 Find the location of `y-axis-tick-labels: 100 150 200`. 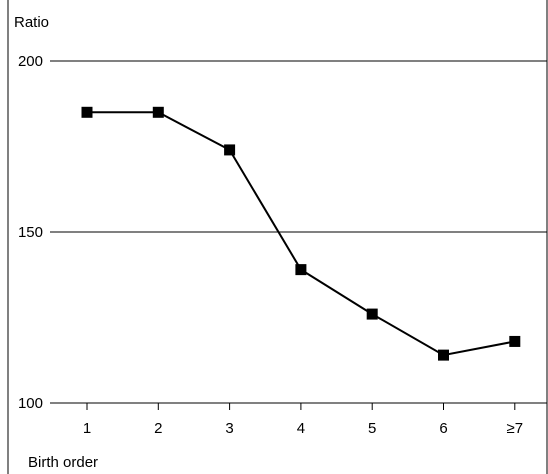

y-axis-tick-labels: 100 150 200 is located at coordinates (30, 232).